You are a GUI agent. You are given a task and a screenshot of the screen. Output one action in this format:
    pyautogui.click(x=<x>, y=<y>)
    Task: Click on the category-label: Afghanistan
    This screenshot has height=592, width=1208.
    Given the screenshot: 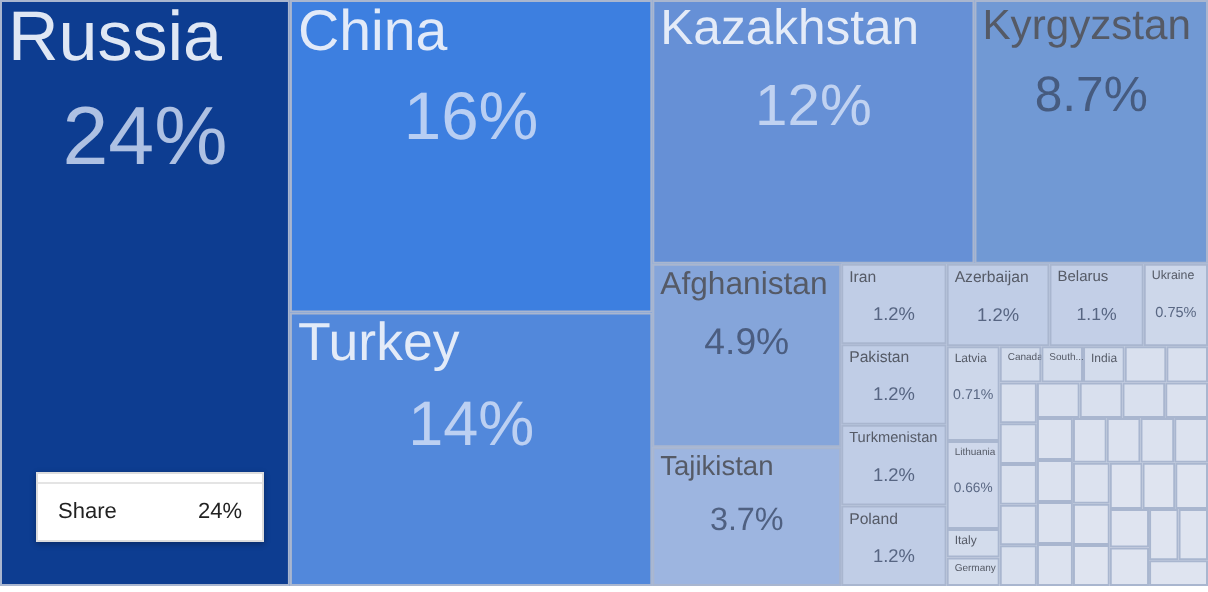 What is the action you would take?
    pyautogui.click(x=744, y=285)
    